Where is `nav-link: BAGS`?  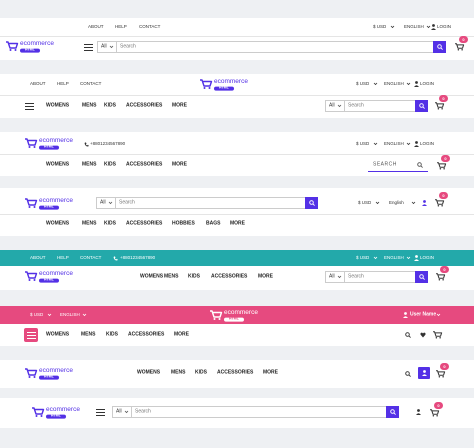 nav-link: BAGS is located at coordinates (213, 223).